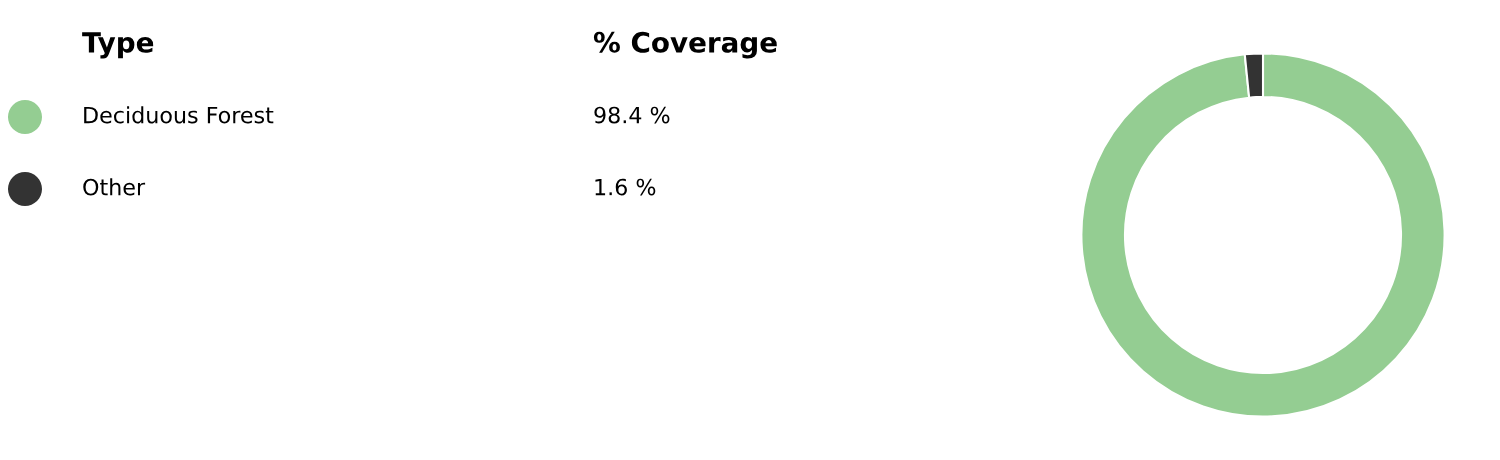 The height and width of the screenshot is (460, 1500). What do you see at coordinates (114, 187) in the screenshot?
I see `legend-label: Other` at bounding box center [114, 187].